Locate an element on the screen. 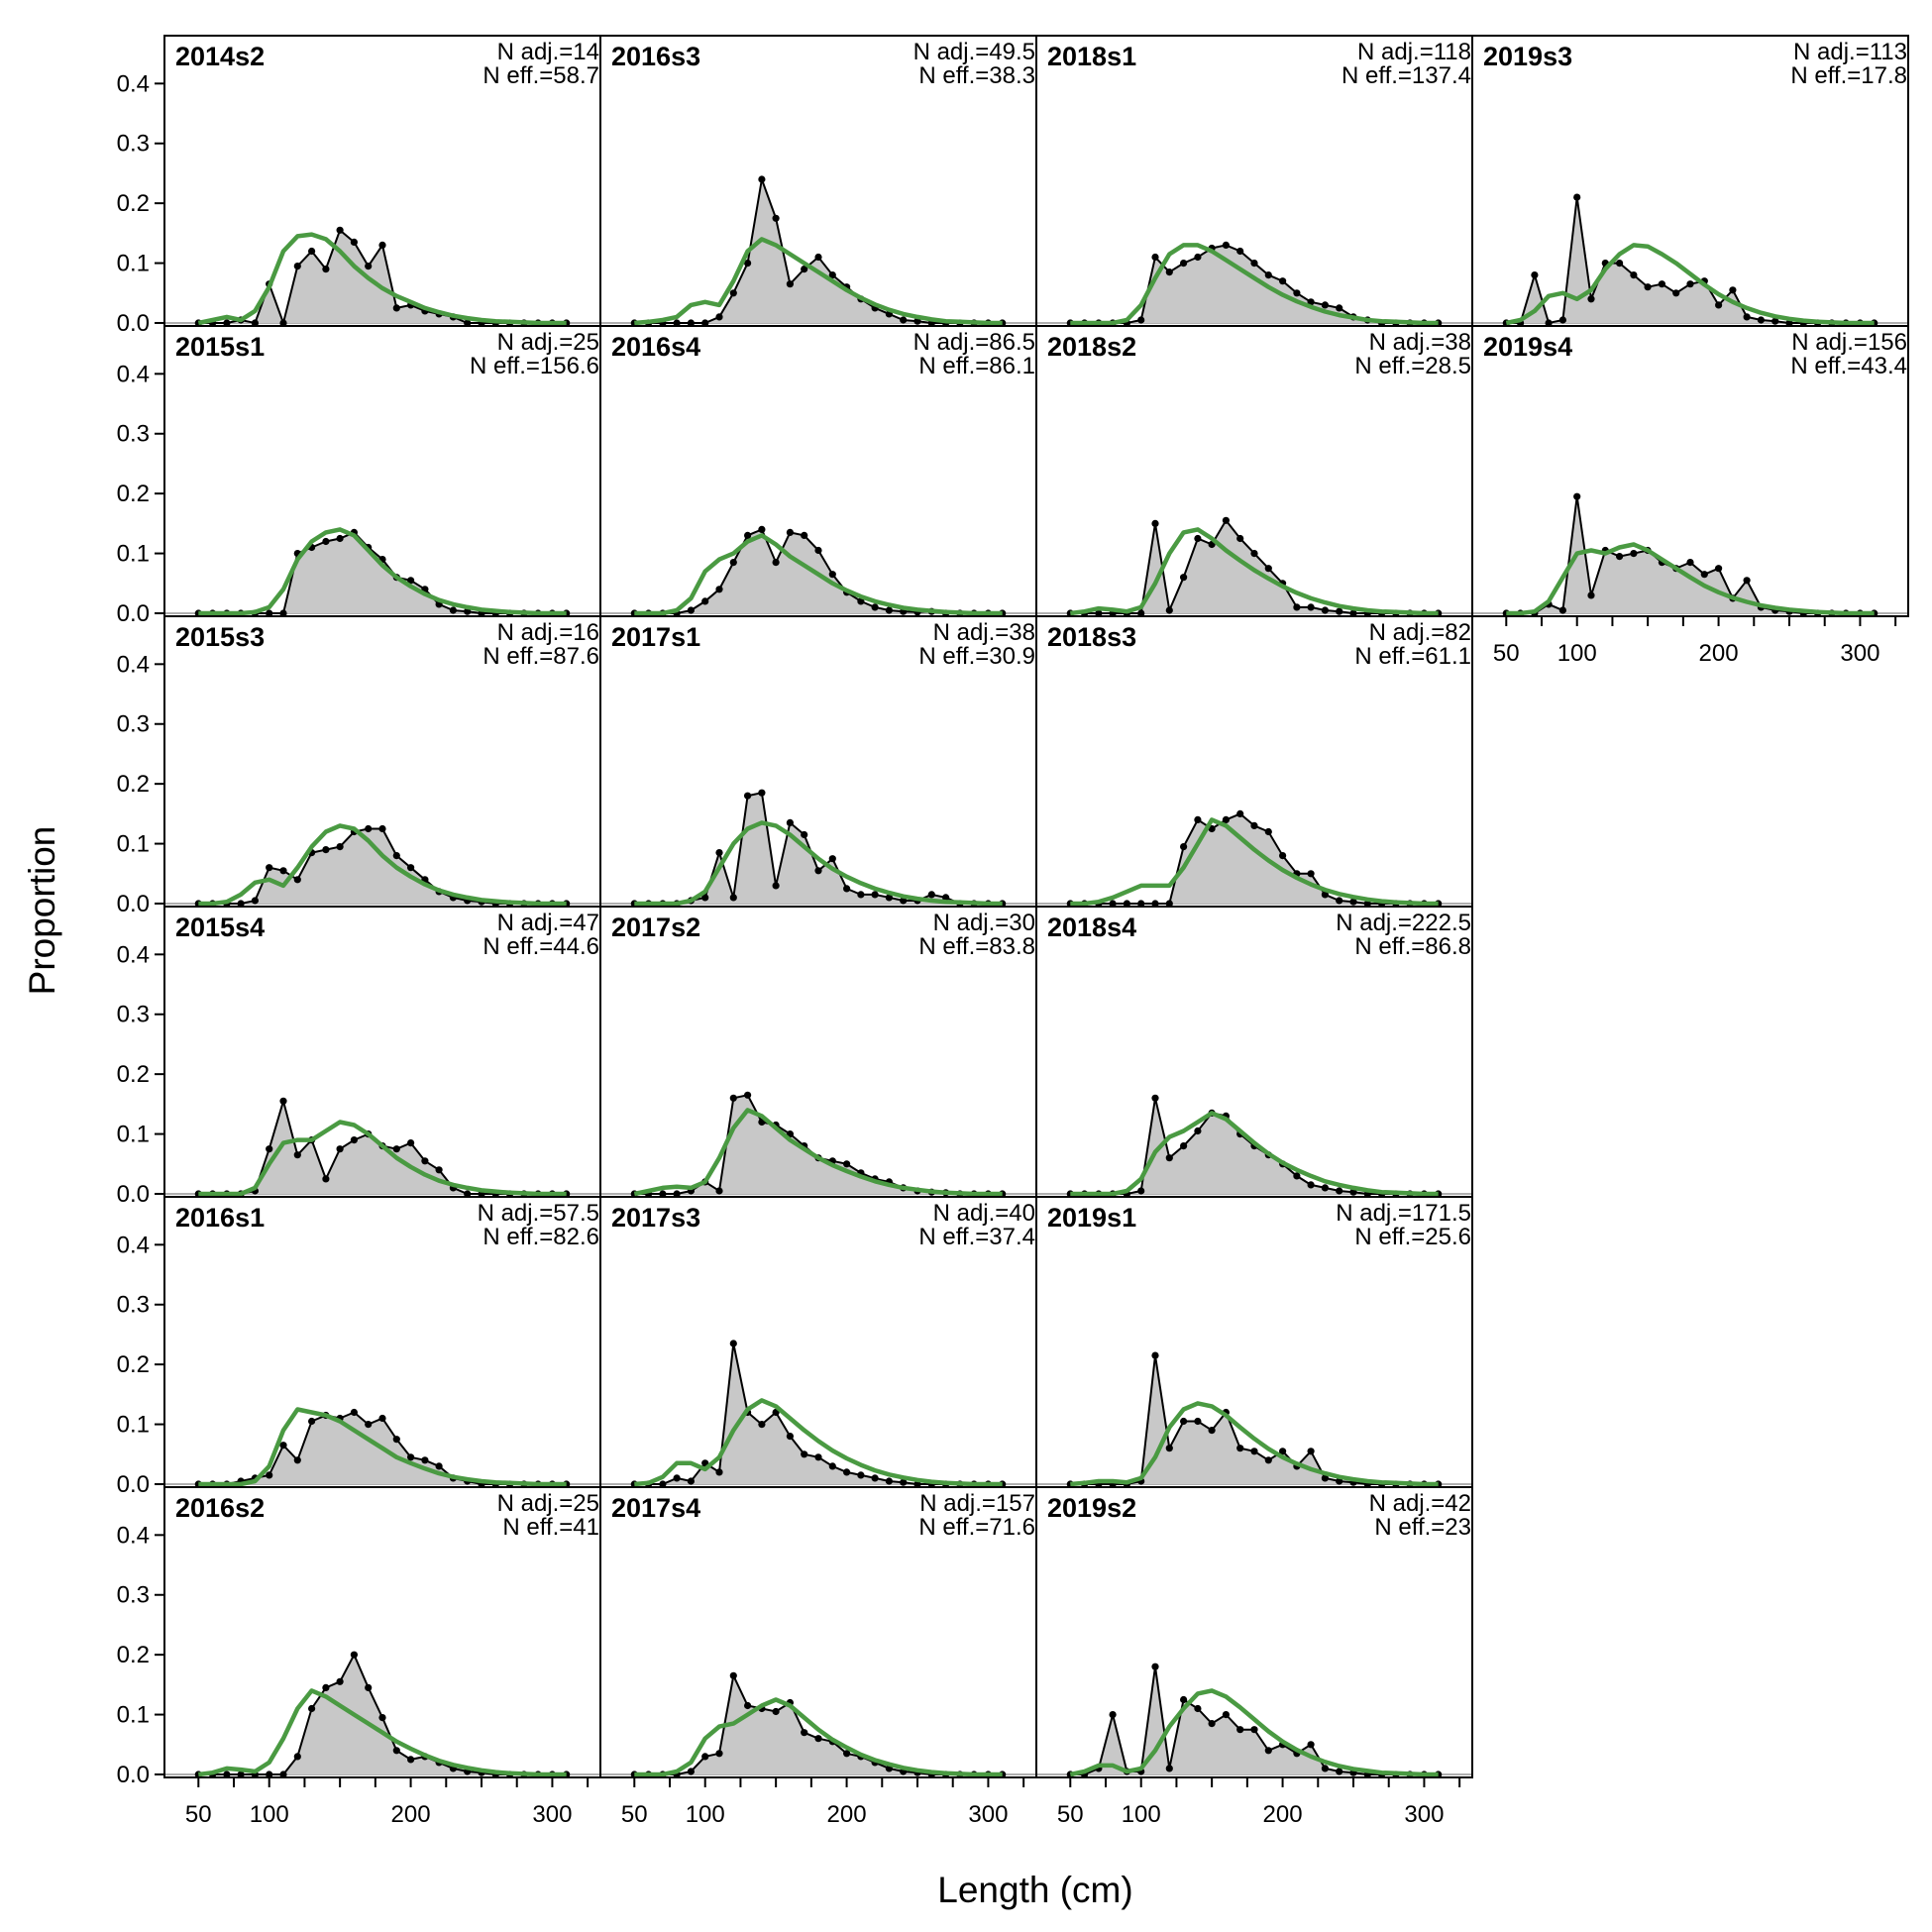 This screenshot has width=1932, height=1932. panel-2016s4: 2016s4 N adj.=86.5N eff.=86.1 is located at coordinates (818, 471).